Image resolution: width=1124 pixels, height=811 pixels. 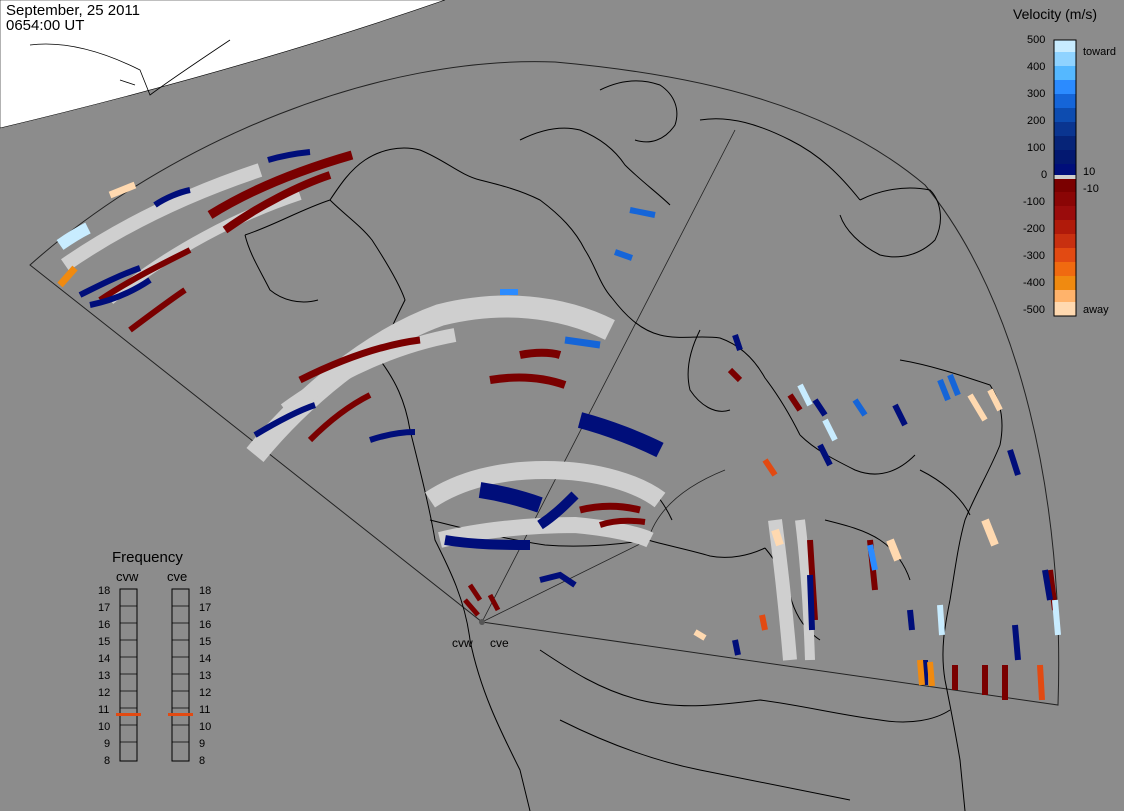 I want to click on freq-tick-left-11: 11, so click(x=104, y=710).